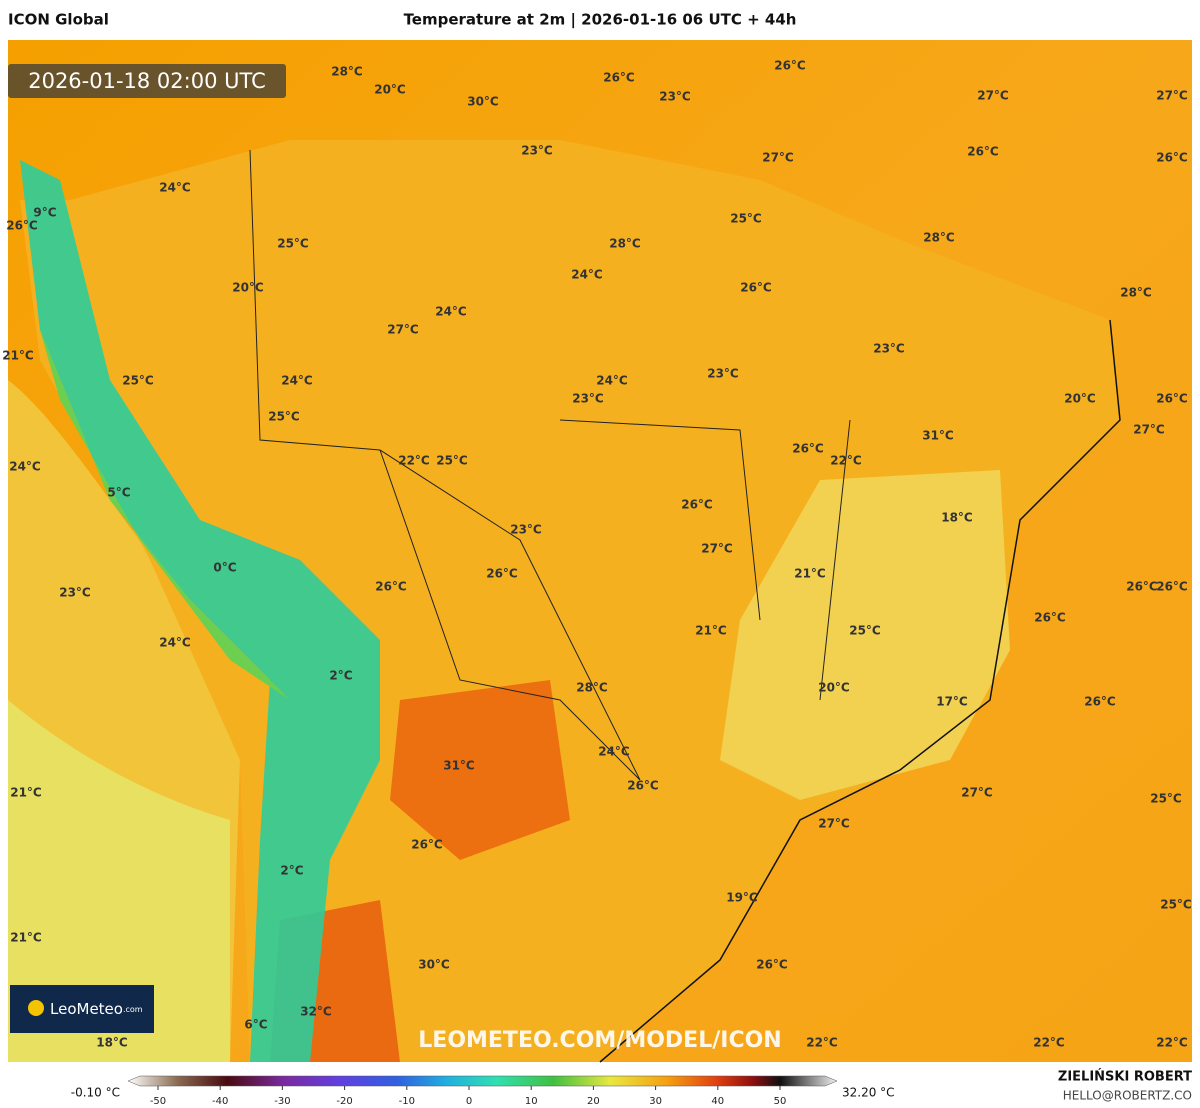 This screenshot has width=1200, height=1108. Describe the element at coordinates (224, 568) in the screenshot. I see `temperature-label: 0°C` at that location.